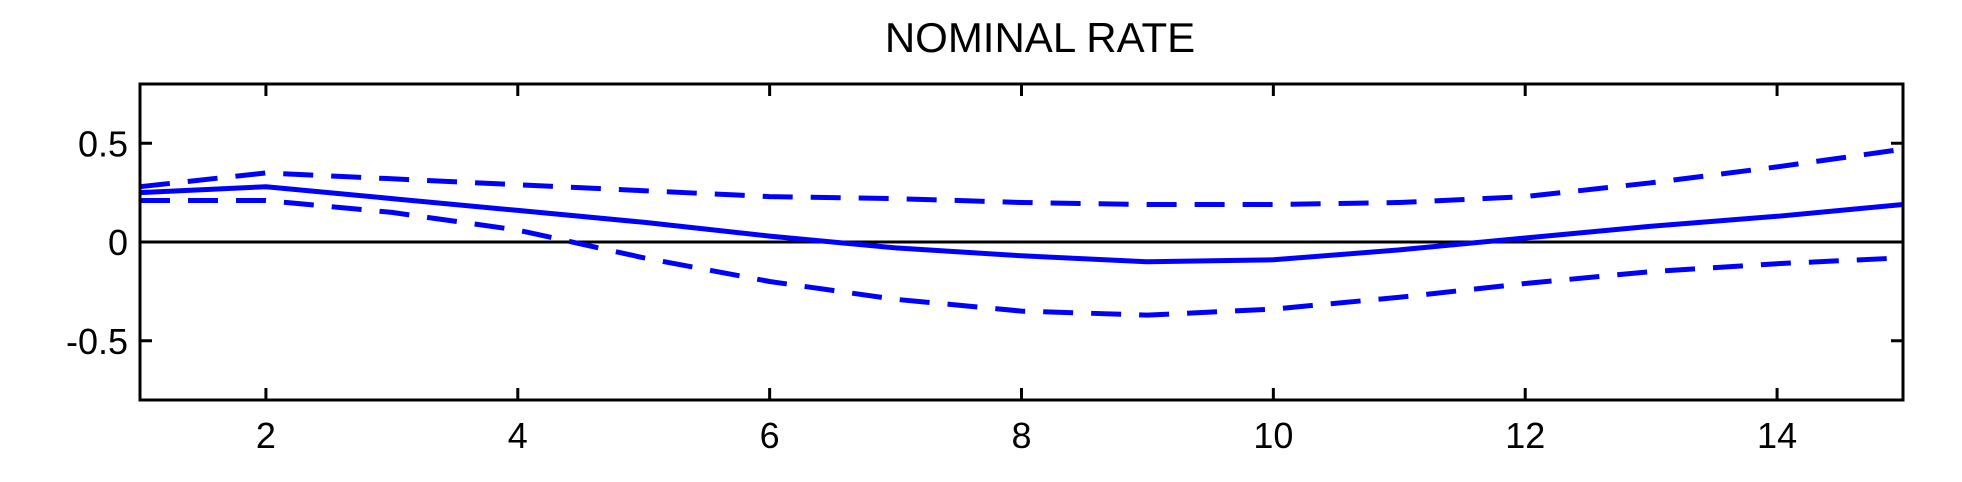  What do you see at coordinates (770, 435) in the screenshot?
I see `x-tick-label: 6` at bounding box center [770, 435].